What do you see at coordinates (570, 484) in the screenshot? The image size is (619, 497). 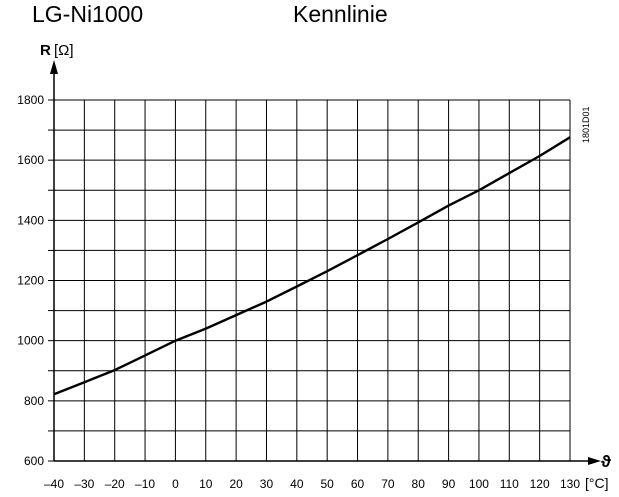 I see `x-tick-label: 130` at bounding box center [570, 484].